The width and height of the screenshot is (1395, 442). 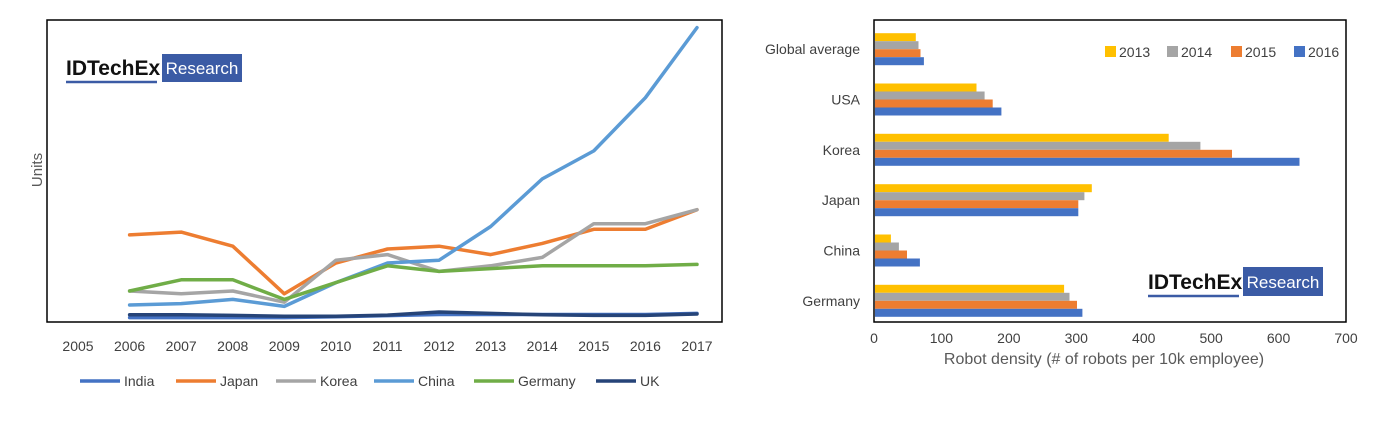 I want to click on x-tick-label-2010: 2010, so click(x=335, y=346).